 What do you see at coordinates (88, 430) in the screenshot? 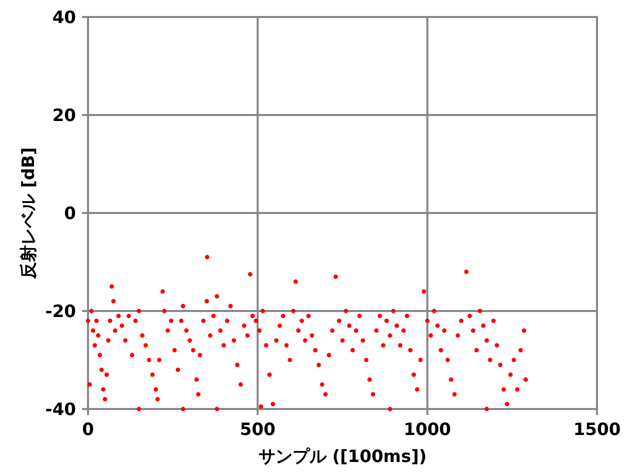
I see `x-tick-label: 0` at bounding box center [88, 430].